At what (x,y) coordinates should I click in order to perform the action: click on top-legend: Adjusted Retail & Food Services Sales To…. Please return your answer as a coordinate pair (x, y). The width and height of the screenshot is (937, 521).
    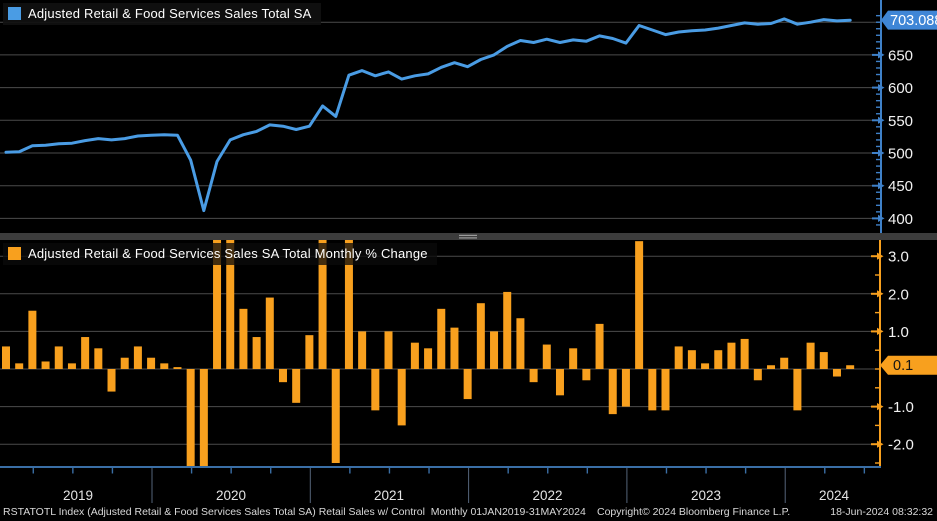
    Looking at the image, I should click on (162, 14).